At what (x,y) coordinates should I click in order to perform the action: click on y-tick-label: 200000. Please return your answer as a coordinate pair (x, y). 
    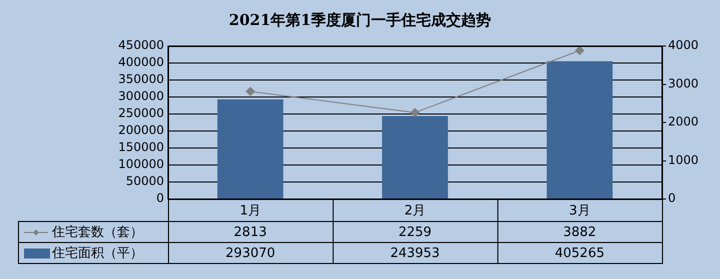
    Looking at the image, I should click on (141, 130).